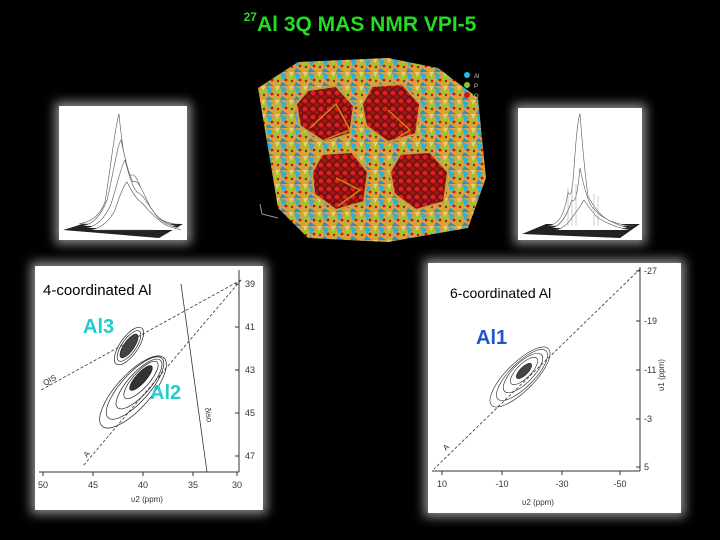  What do you see at coordinates (538, 502) in the screenshot?
I see `right-x-axis-label: υ2 (ppm)` at bounding box center [538, 502].